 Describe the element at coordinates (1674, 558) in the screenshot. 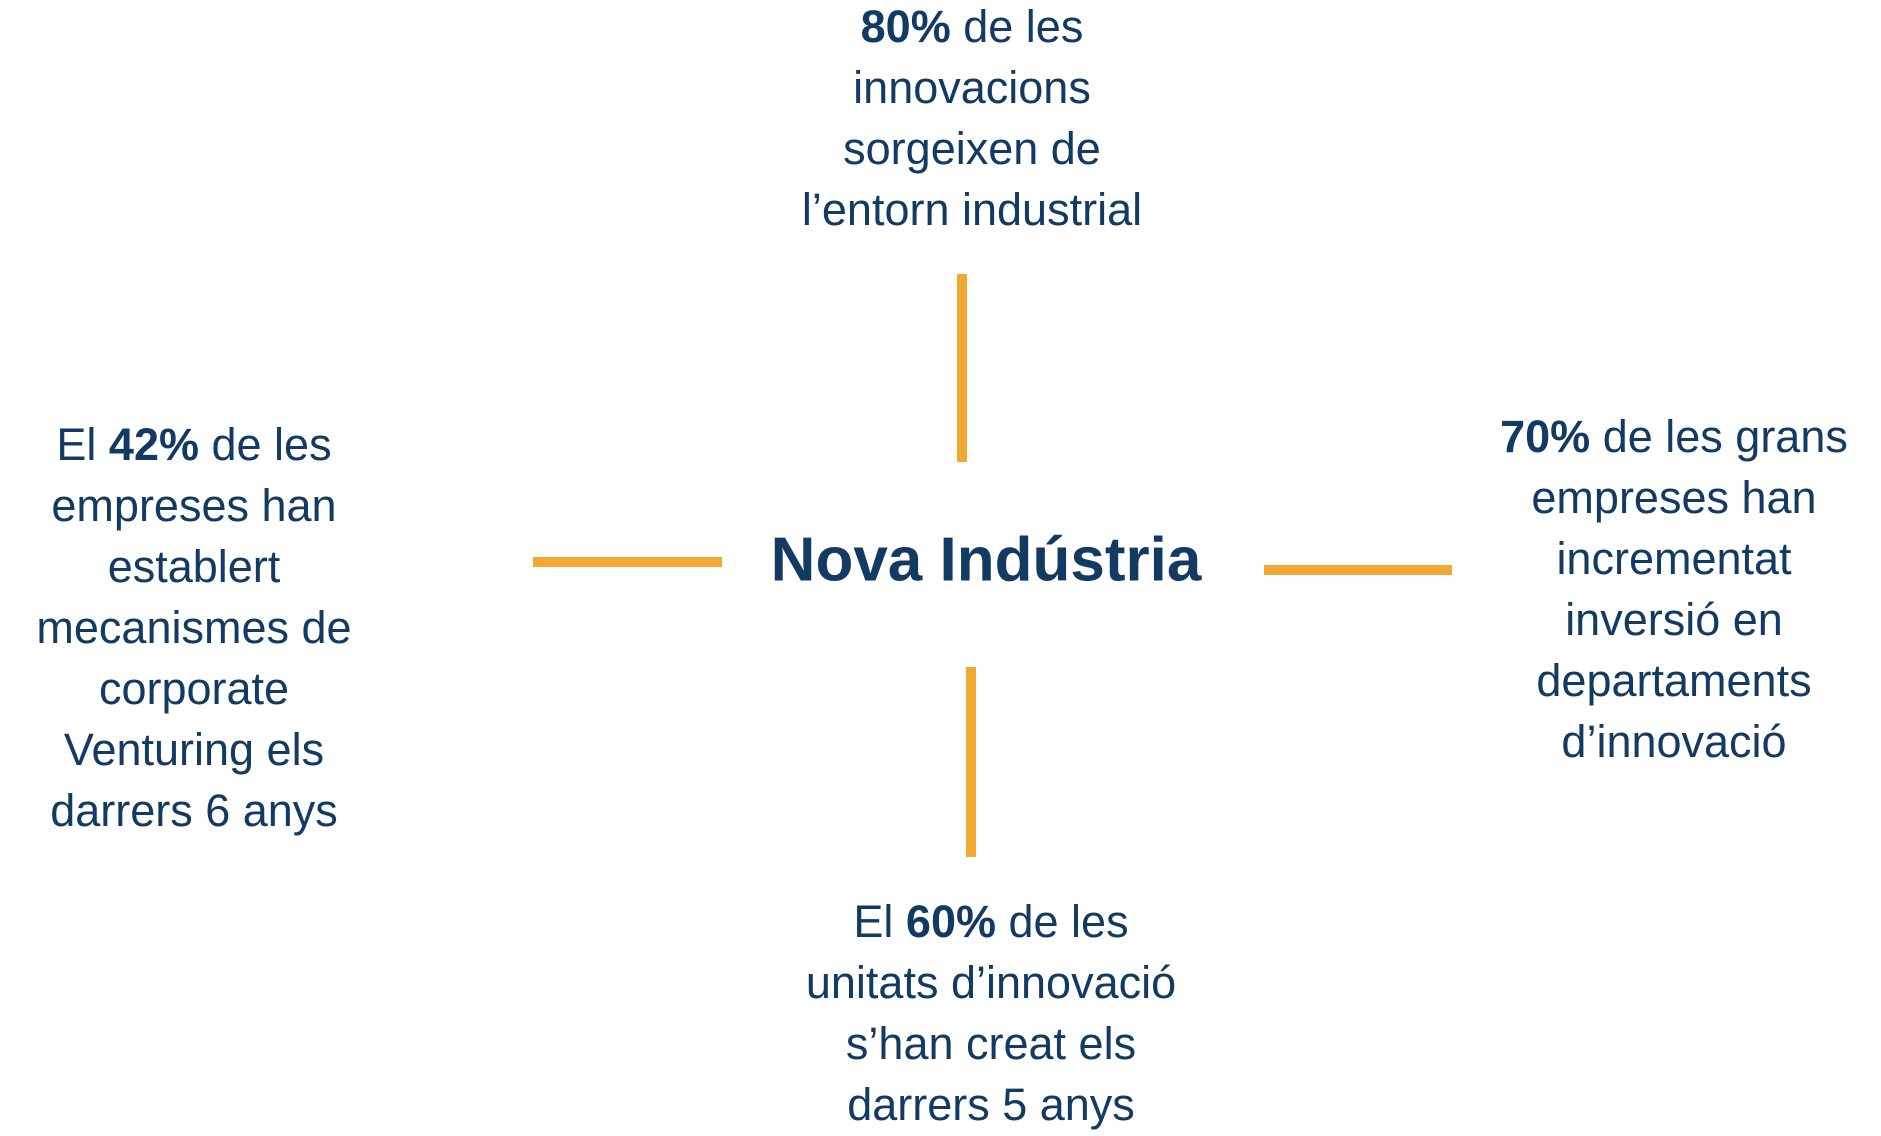

I see `node-line: incrementat` at that location.